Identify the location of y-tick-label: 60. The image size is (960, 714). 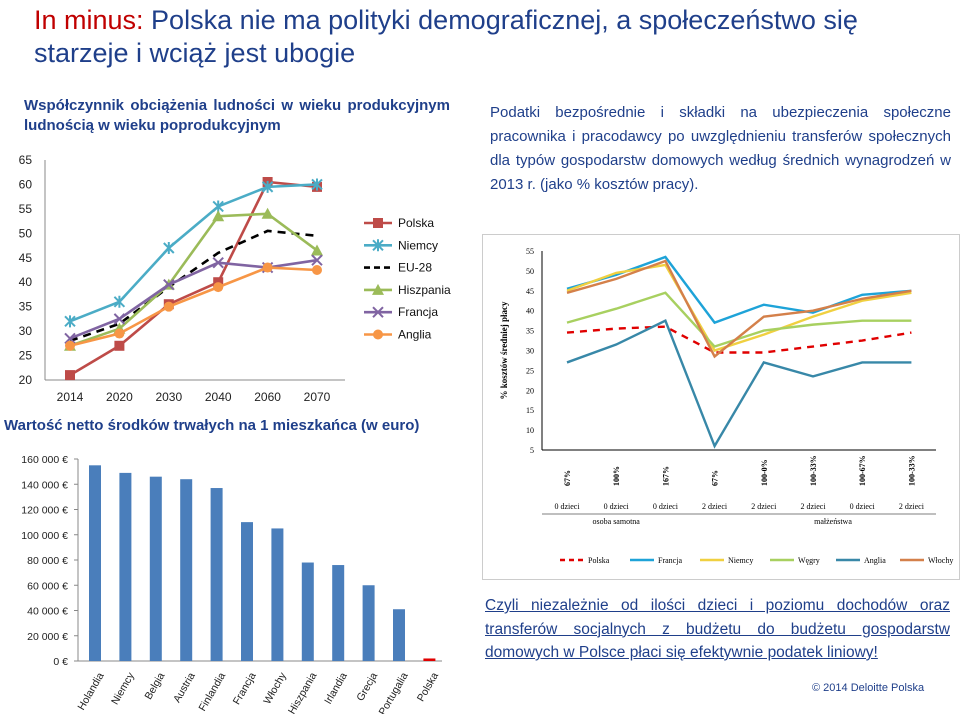
(26, 184).